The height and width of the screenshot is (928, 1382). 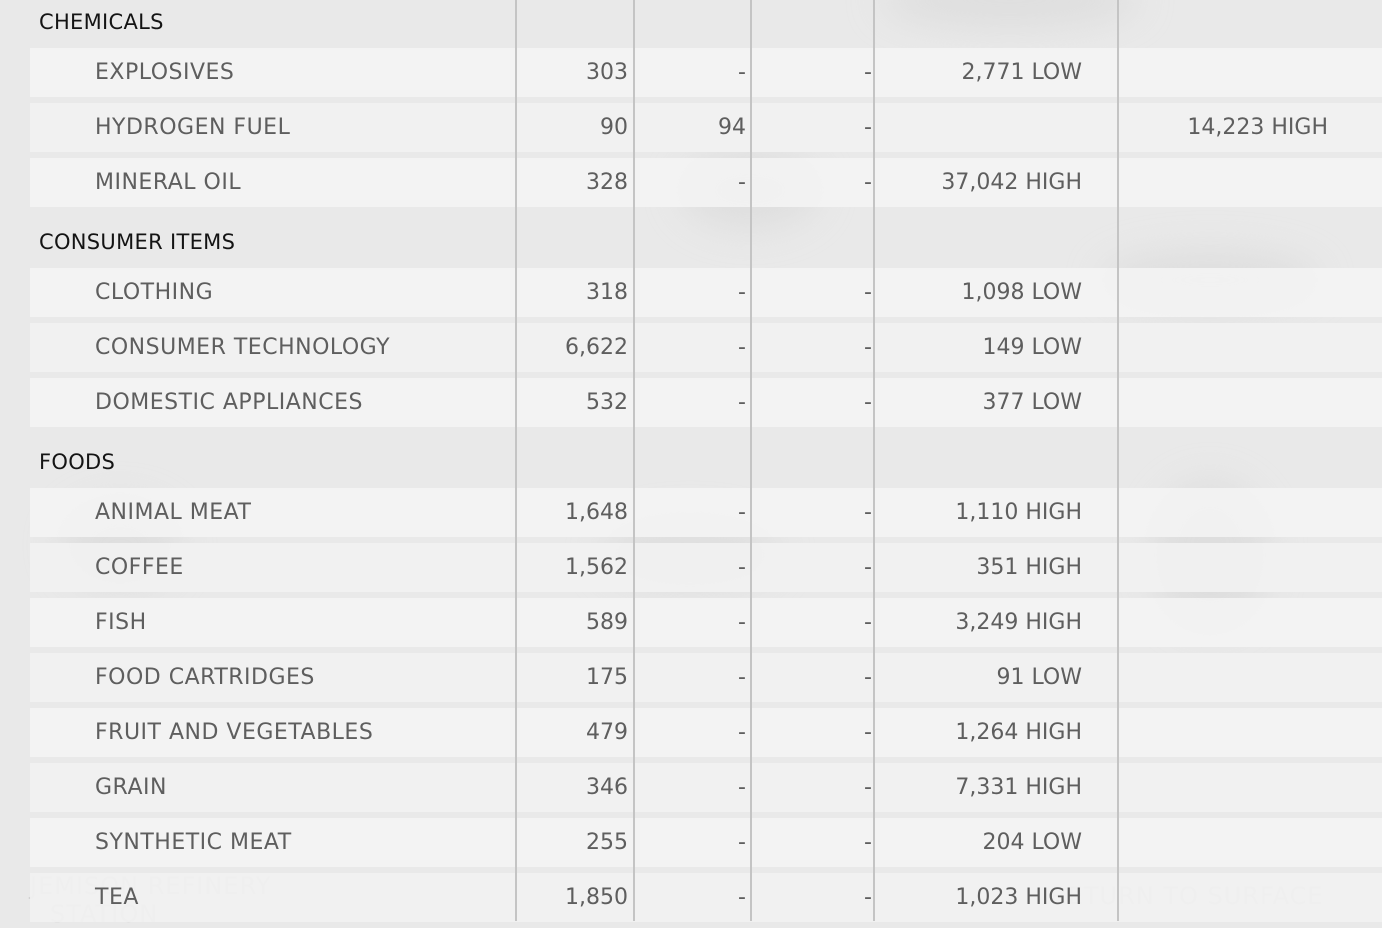 I want to click on sell-price: 318, so click(x=607, y=292).